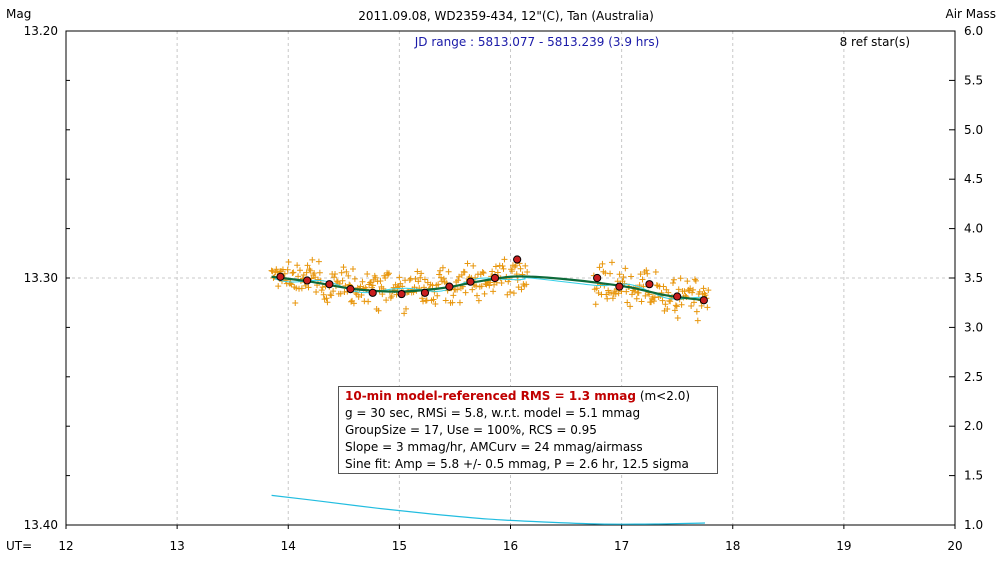 The height and width of the screenshot is (564, 1003). I want to click on y-left-tick-label: 13.40, so click(41, 525).